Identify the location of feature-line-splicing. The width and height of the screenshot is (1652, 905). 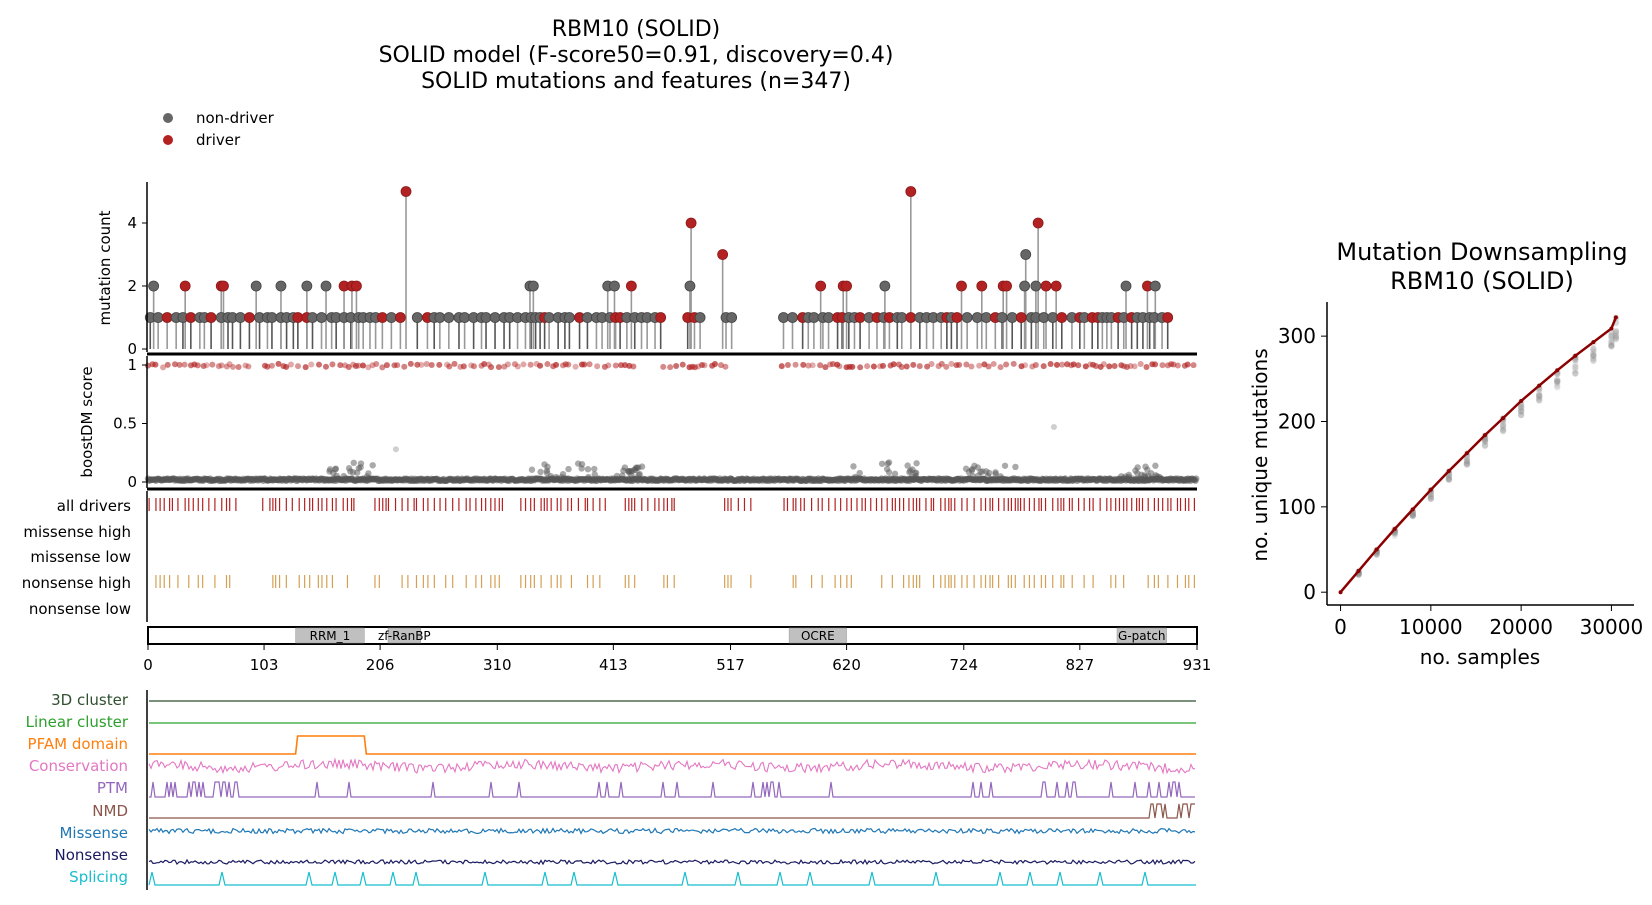
(672, 878).